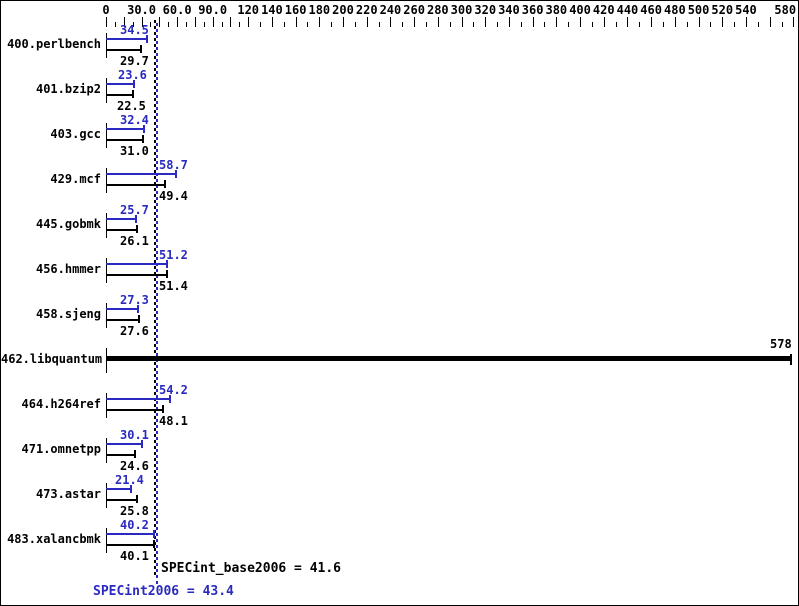  I want to click on base-mean-dotted-line, so click(155, 297).